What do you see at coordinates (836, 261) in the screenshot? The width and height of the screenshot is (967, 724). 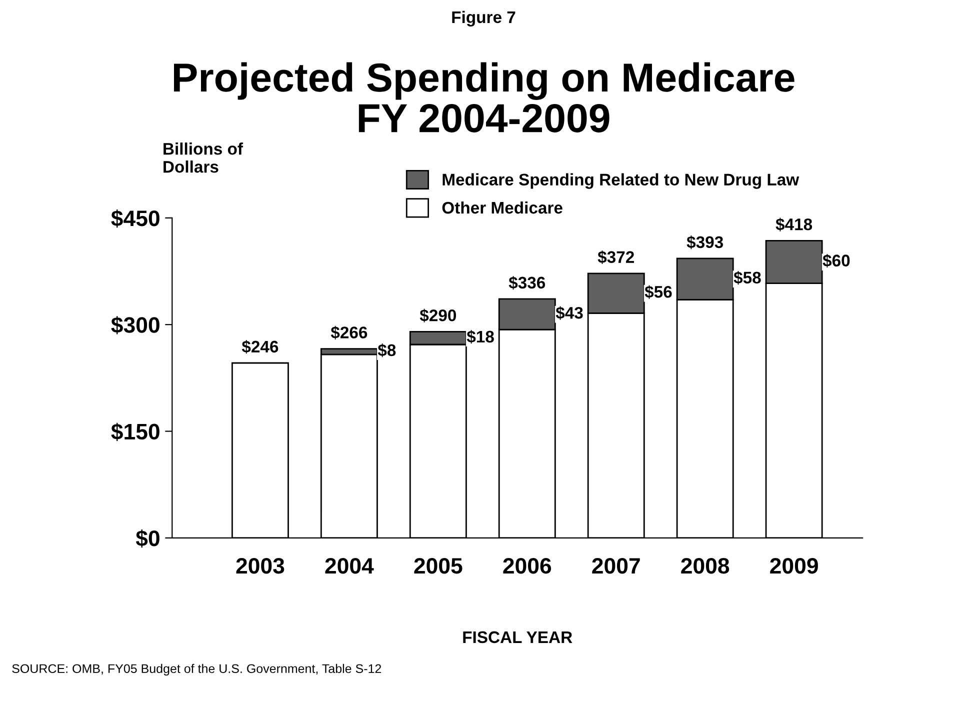 I see `data-label: $60` at bounding box center [836, 261].